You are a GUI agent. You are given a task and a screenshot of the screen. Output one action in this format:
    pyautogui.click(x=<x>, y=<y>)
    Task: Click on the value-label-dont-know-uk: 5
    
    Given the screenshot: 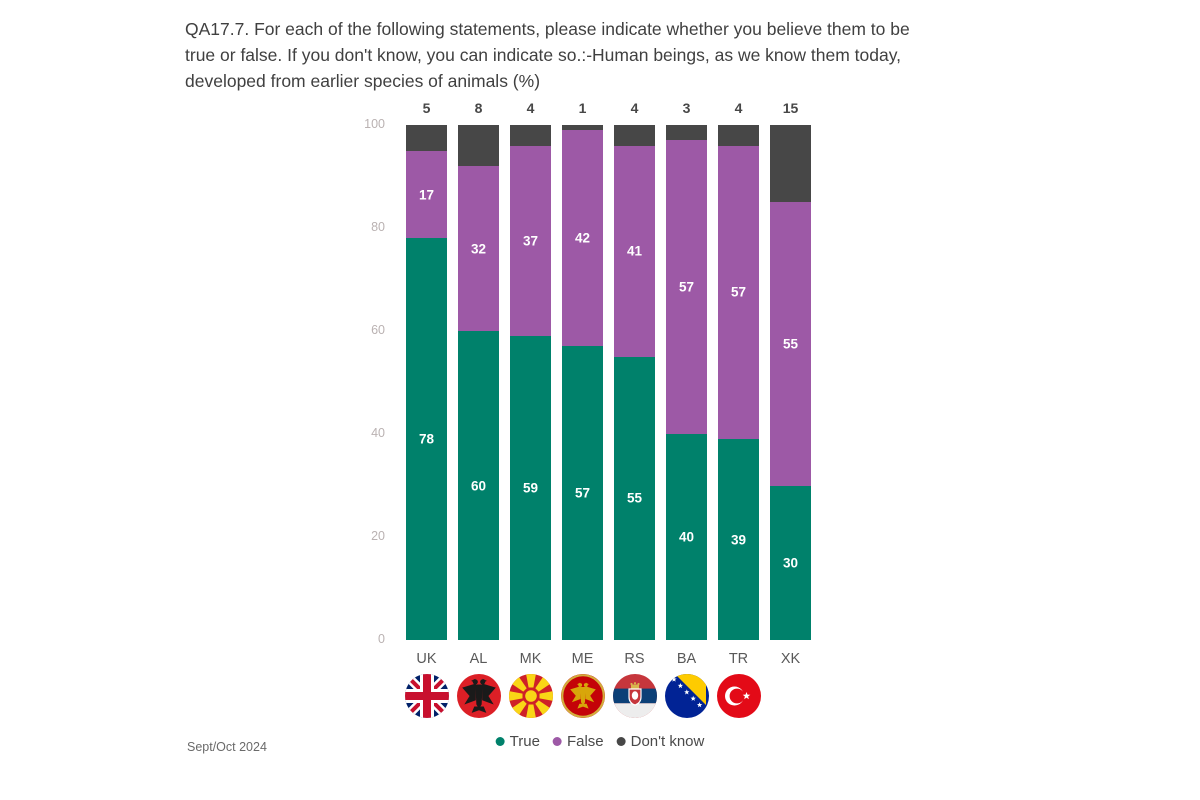 What is the action you would take?
    pyautogui.click(x=426, y=108)
    